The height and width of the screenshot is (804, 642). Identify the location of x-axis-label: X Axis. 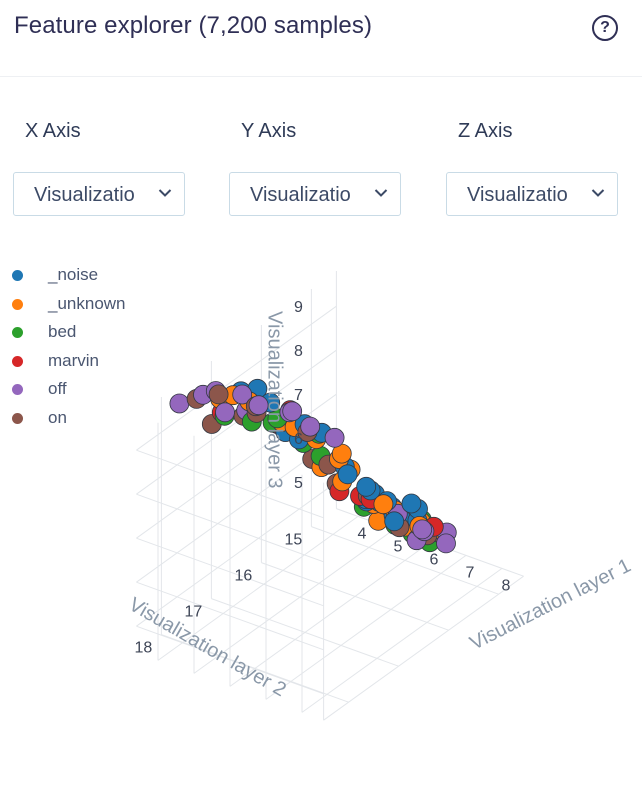
(53, 131).